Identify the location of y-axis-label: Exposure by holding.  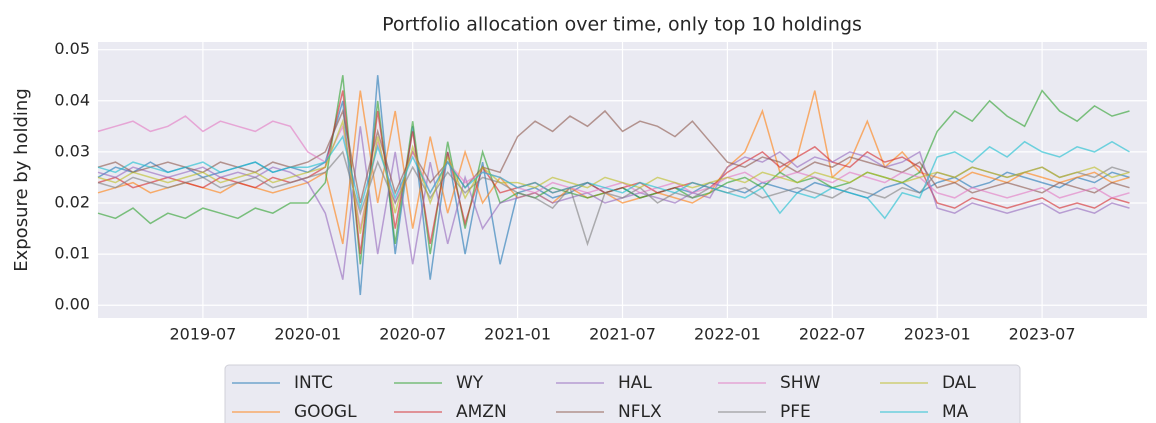
(21, 180).